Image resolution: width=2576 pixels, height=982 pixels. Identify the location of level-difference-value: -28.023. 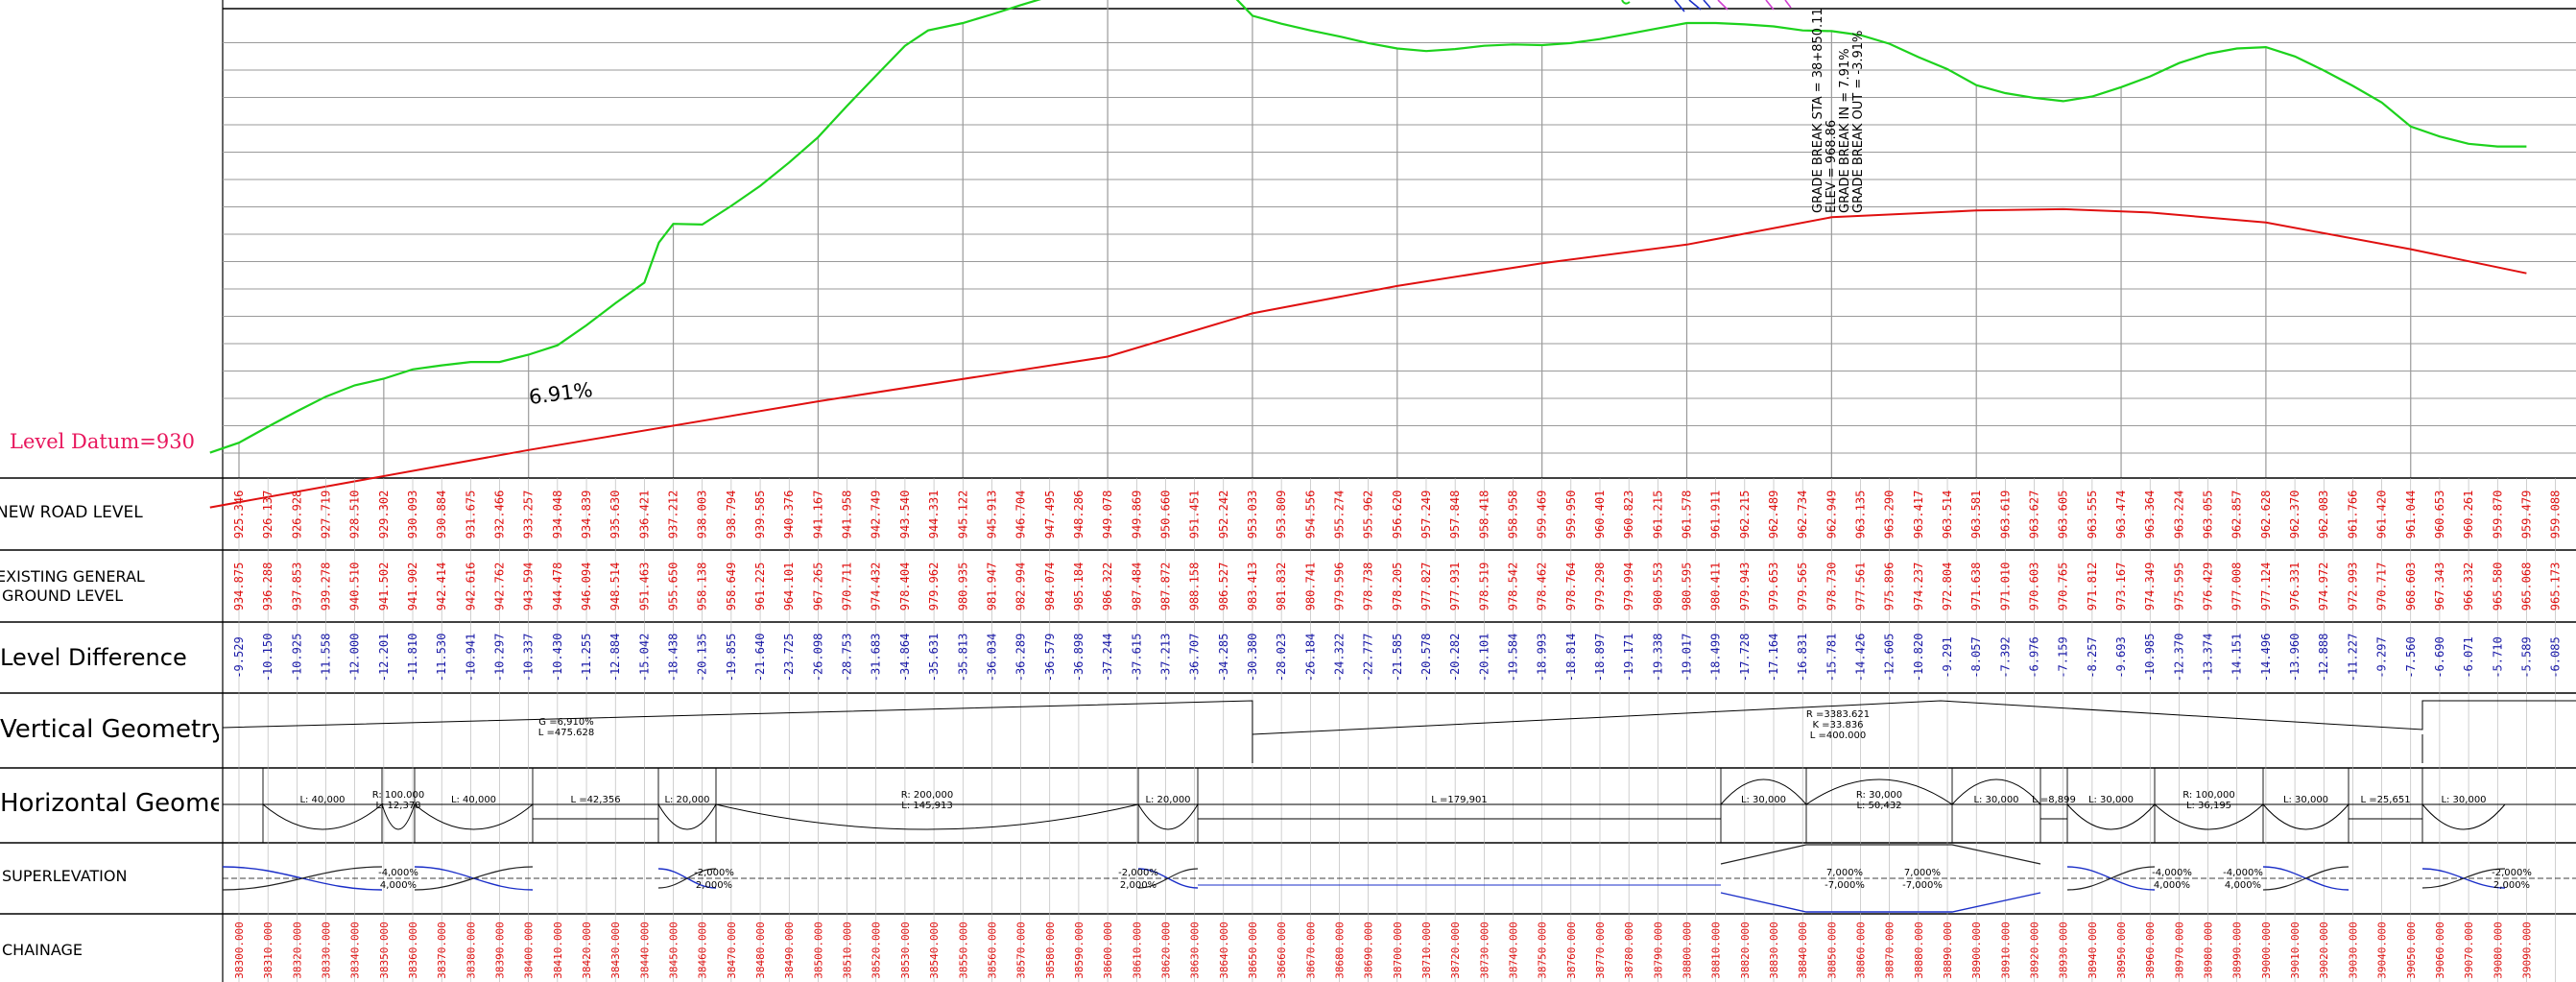
(1281, 658).